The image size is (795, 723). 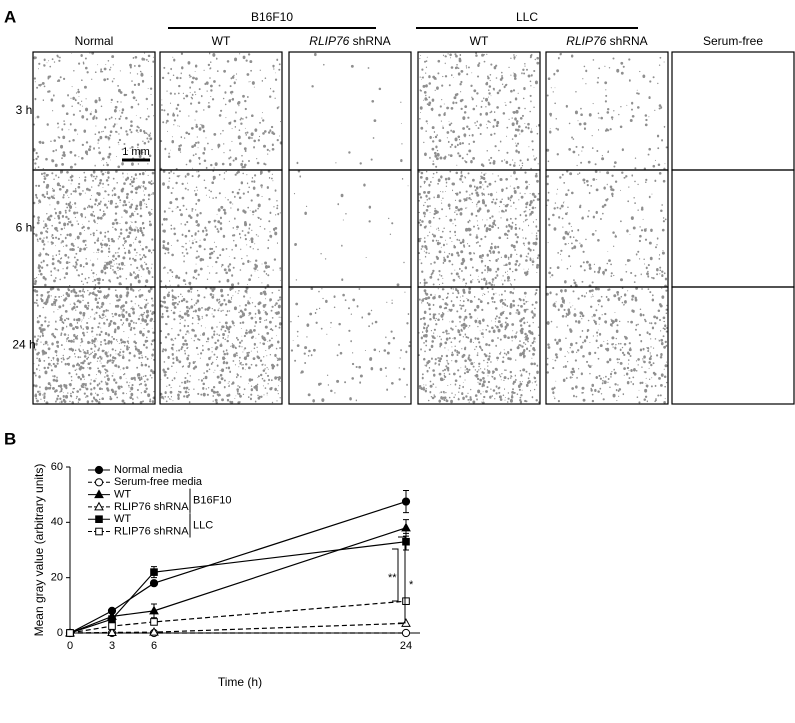 What do you see at coordinates (527, 17) in the screenshot?
I see `group-label: LLC` at bounding box center [527, 17].